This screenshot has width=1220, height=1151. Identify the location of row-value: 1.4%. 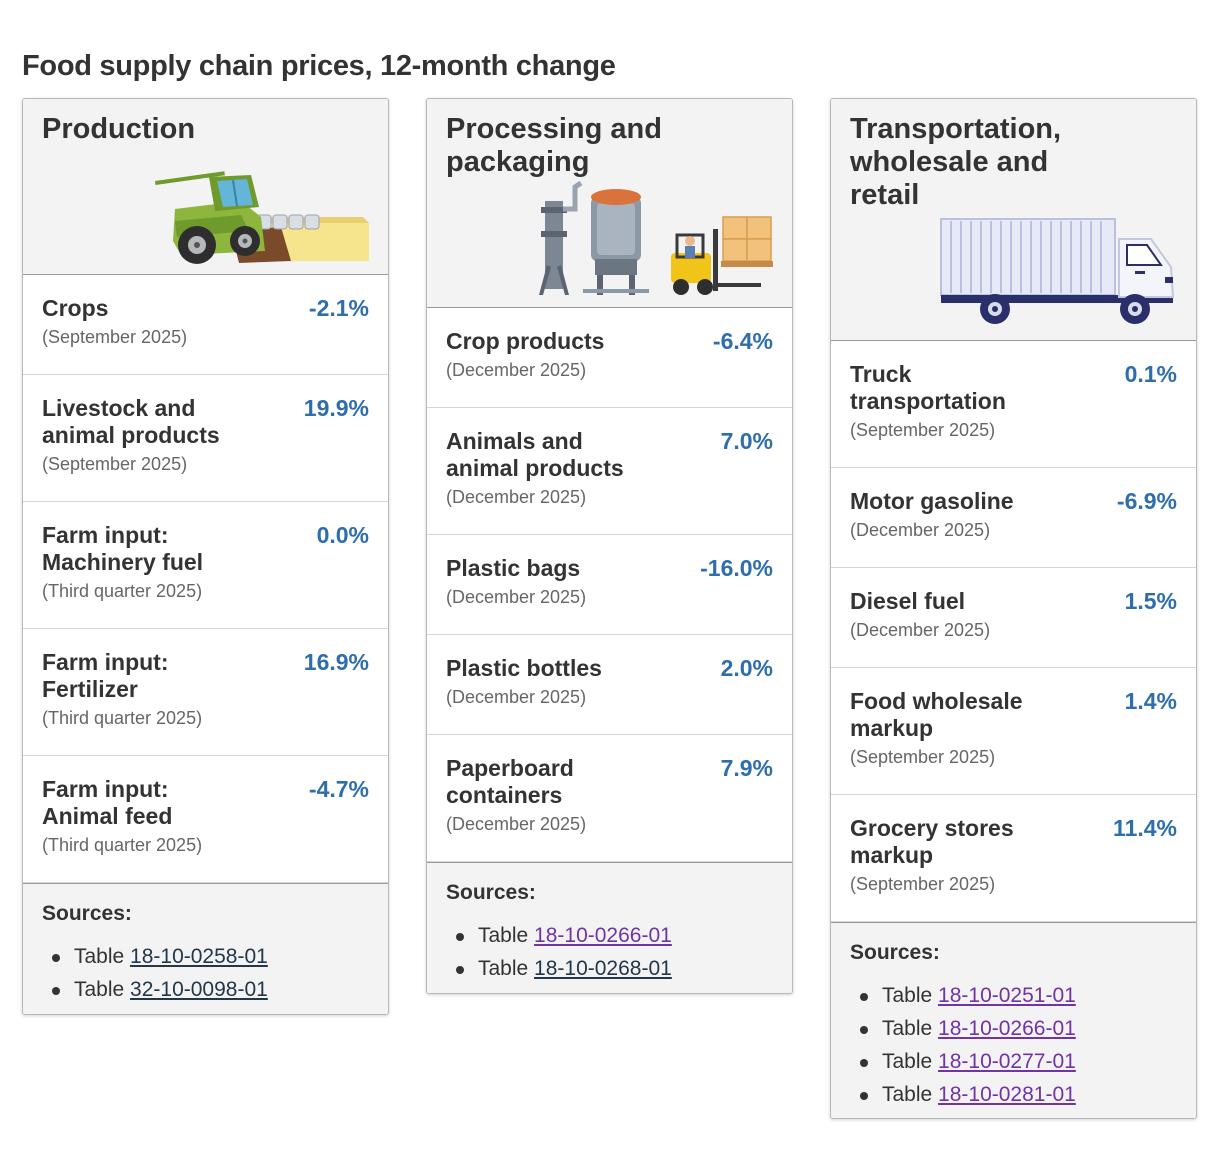
(1150, 701).